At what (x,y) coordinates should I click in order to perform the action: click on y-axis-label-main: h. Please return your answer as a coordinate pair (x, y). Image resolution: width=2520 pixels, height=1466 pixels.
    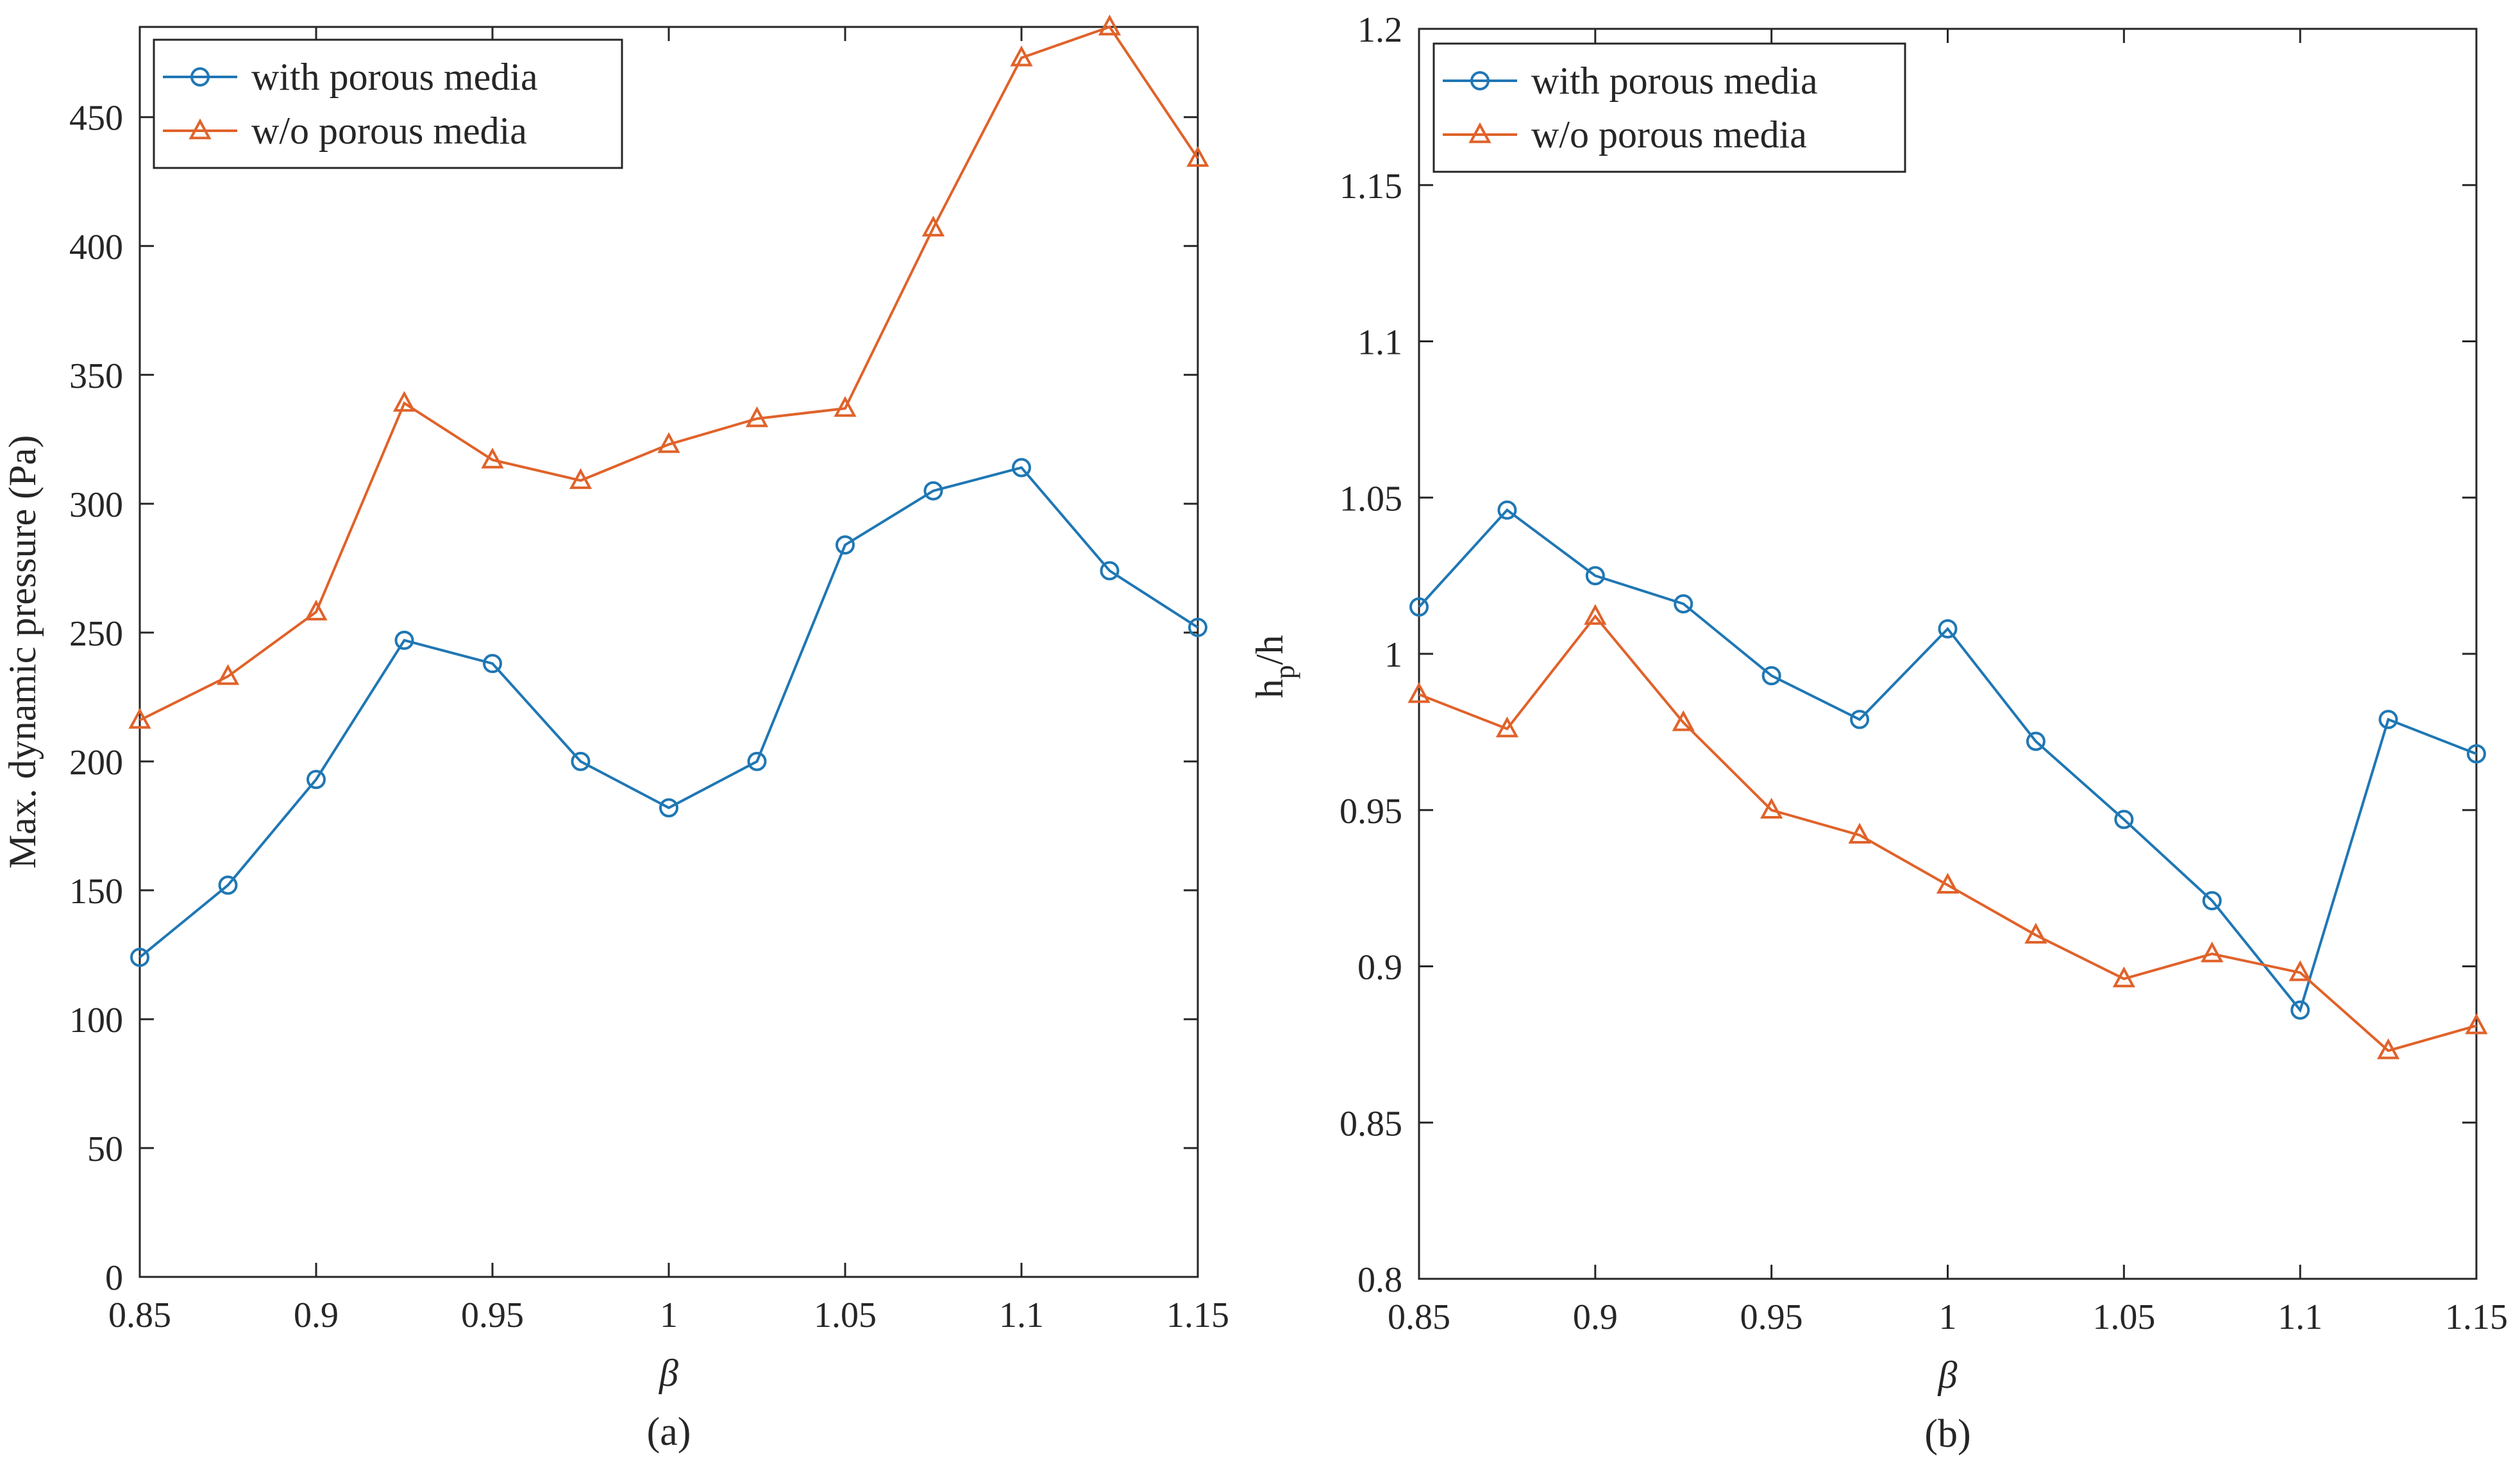
    Looking at the image, I should click on (1269, 688).